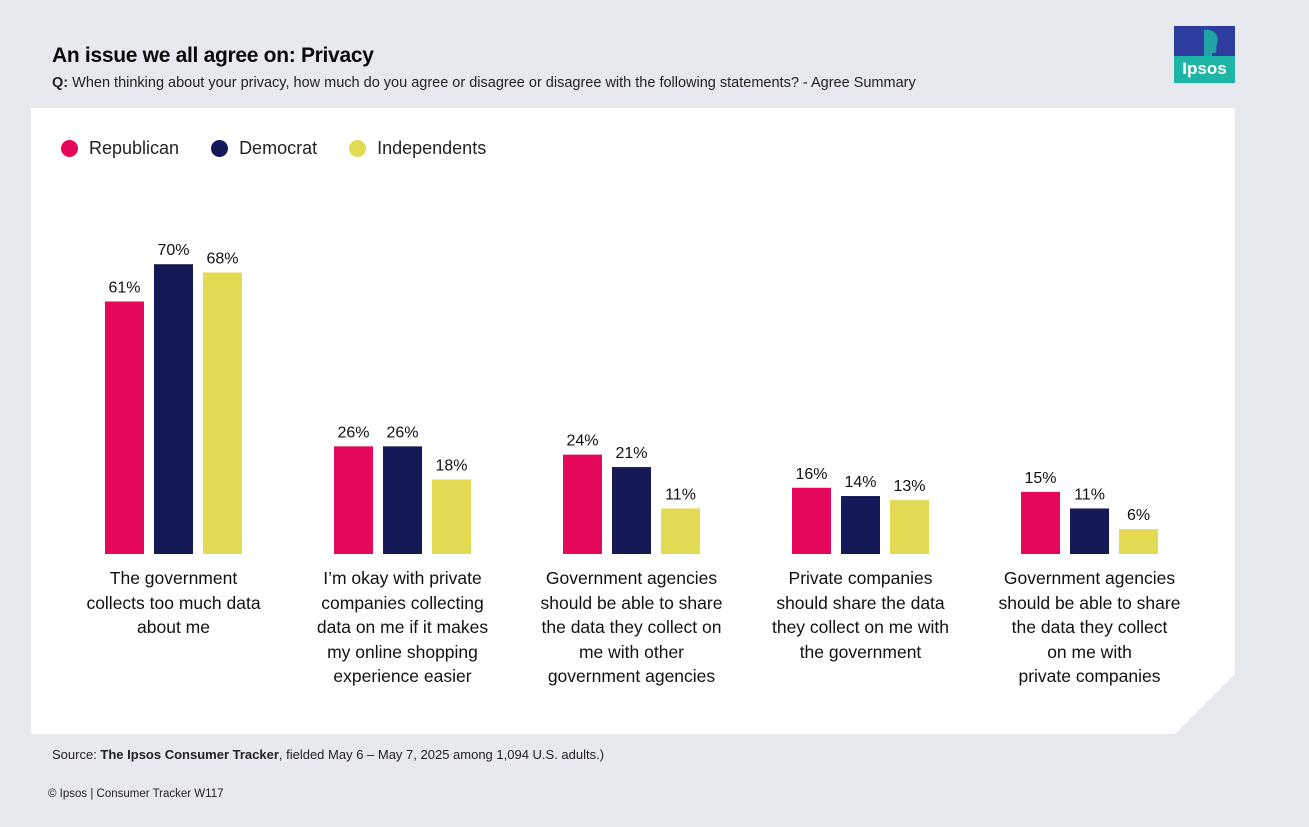 The height and width of the screenshot is (827, 1309). Describe the element at coordinates (860, 482) in the screenshot. I see `data-label-democrat-4: 14%` at that location.